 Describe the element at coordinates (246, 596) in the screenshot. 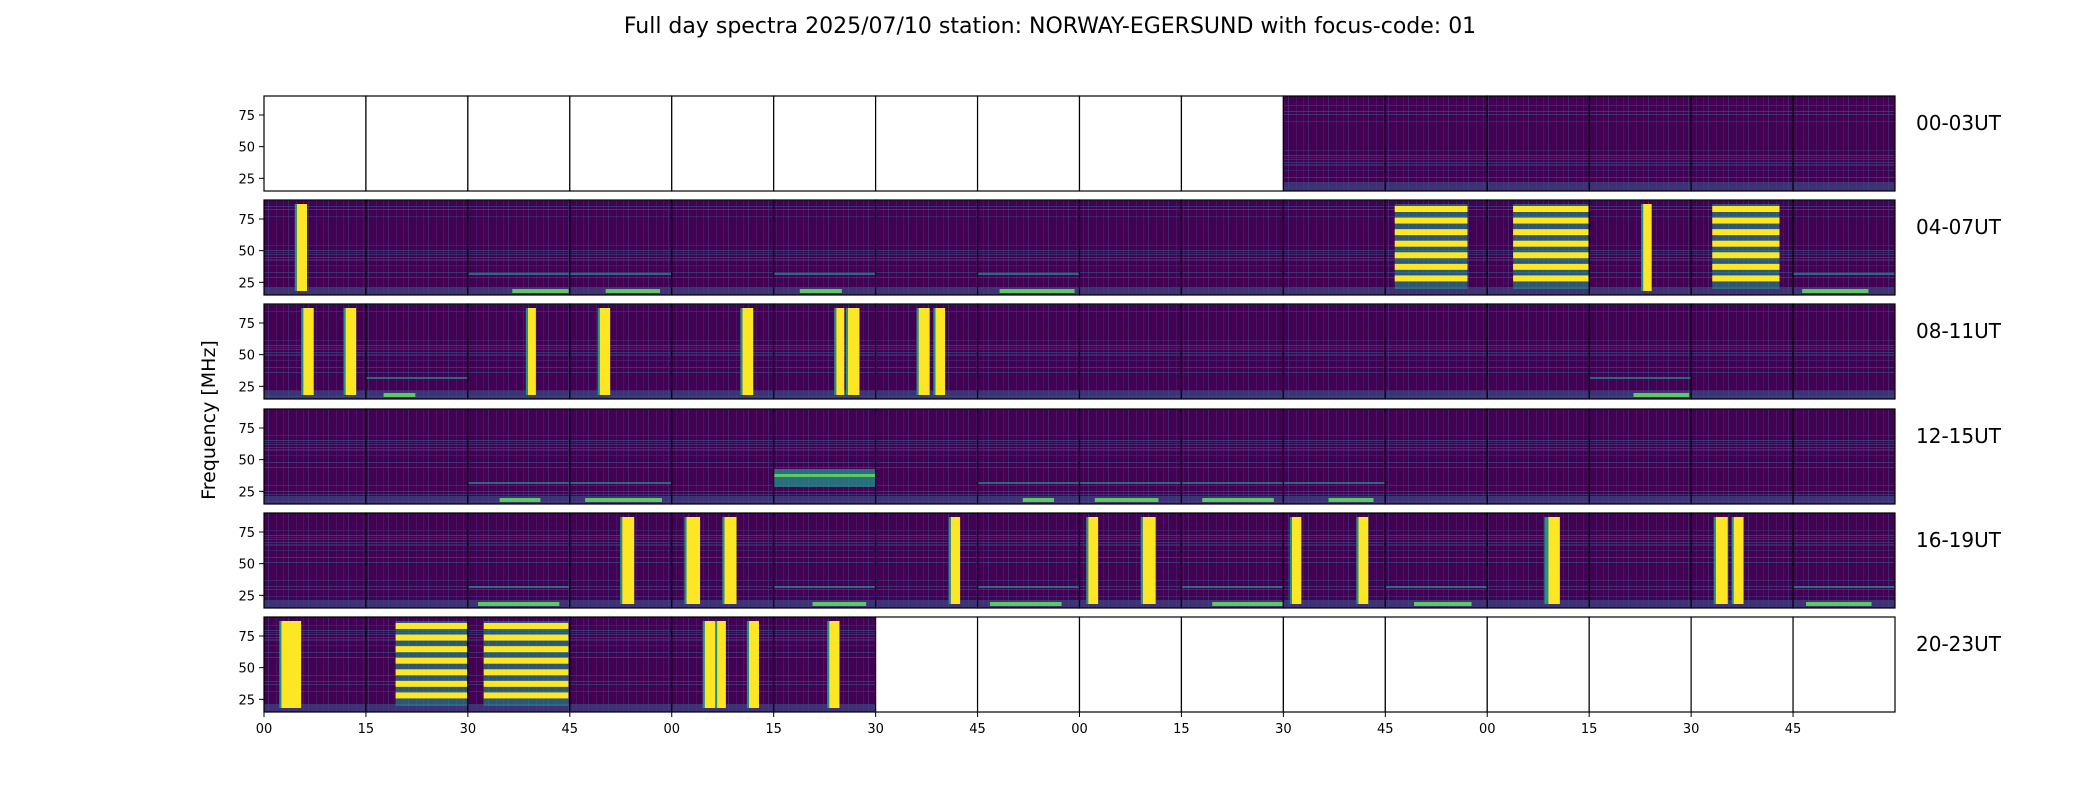

I see `y-tick-label: 25` at that location.